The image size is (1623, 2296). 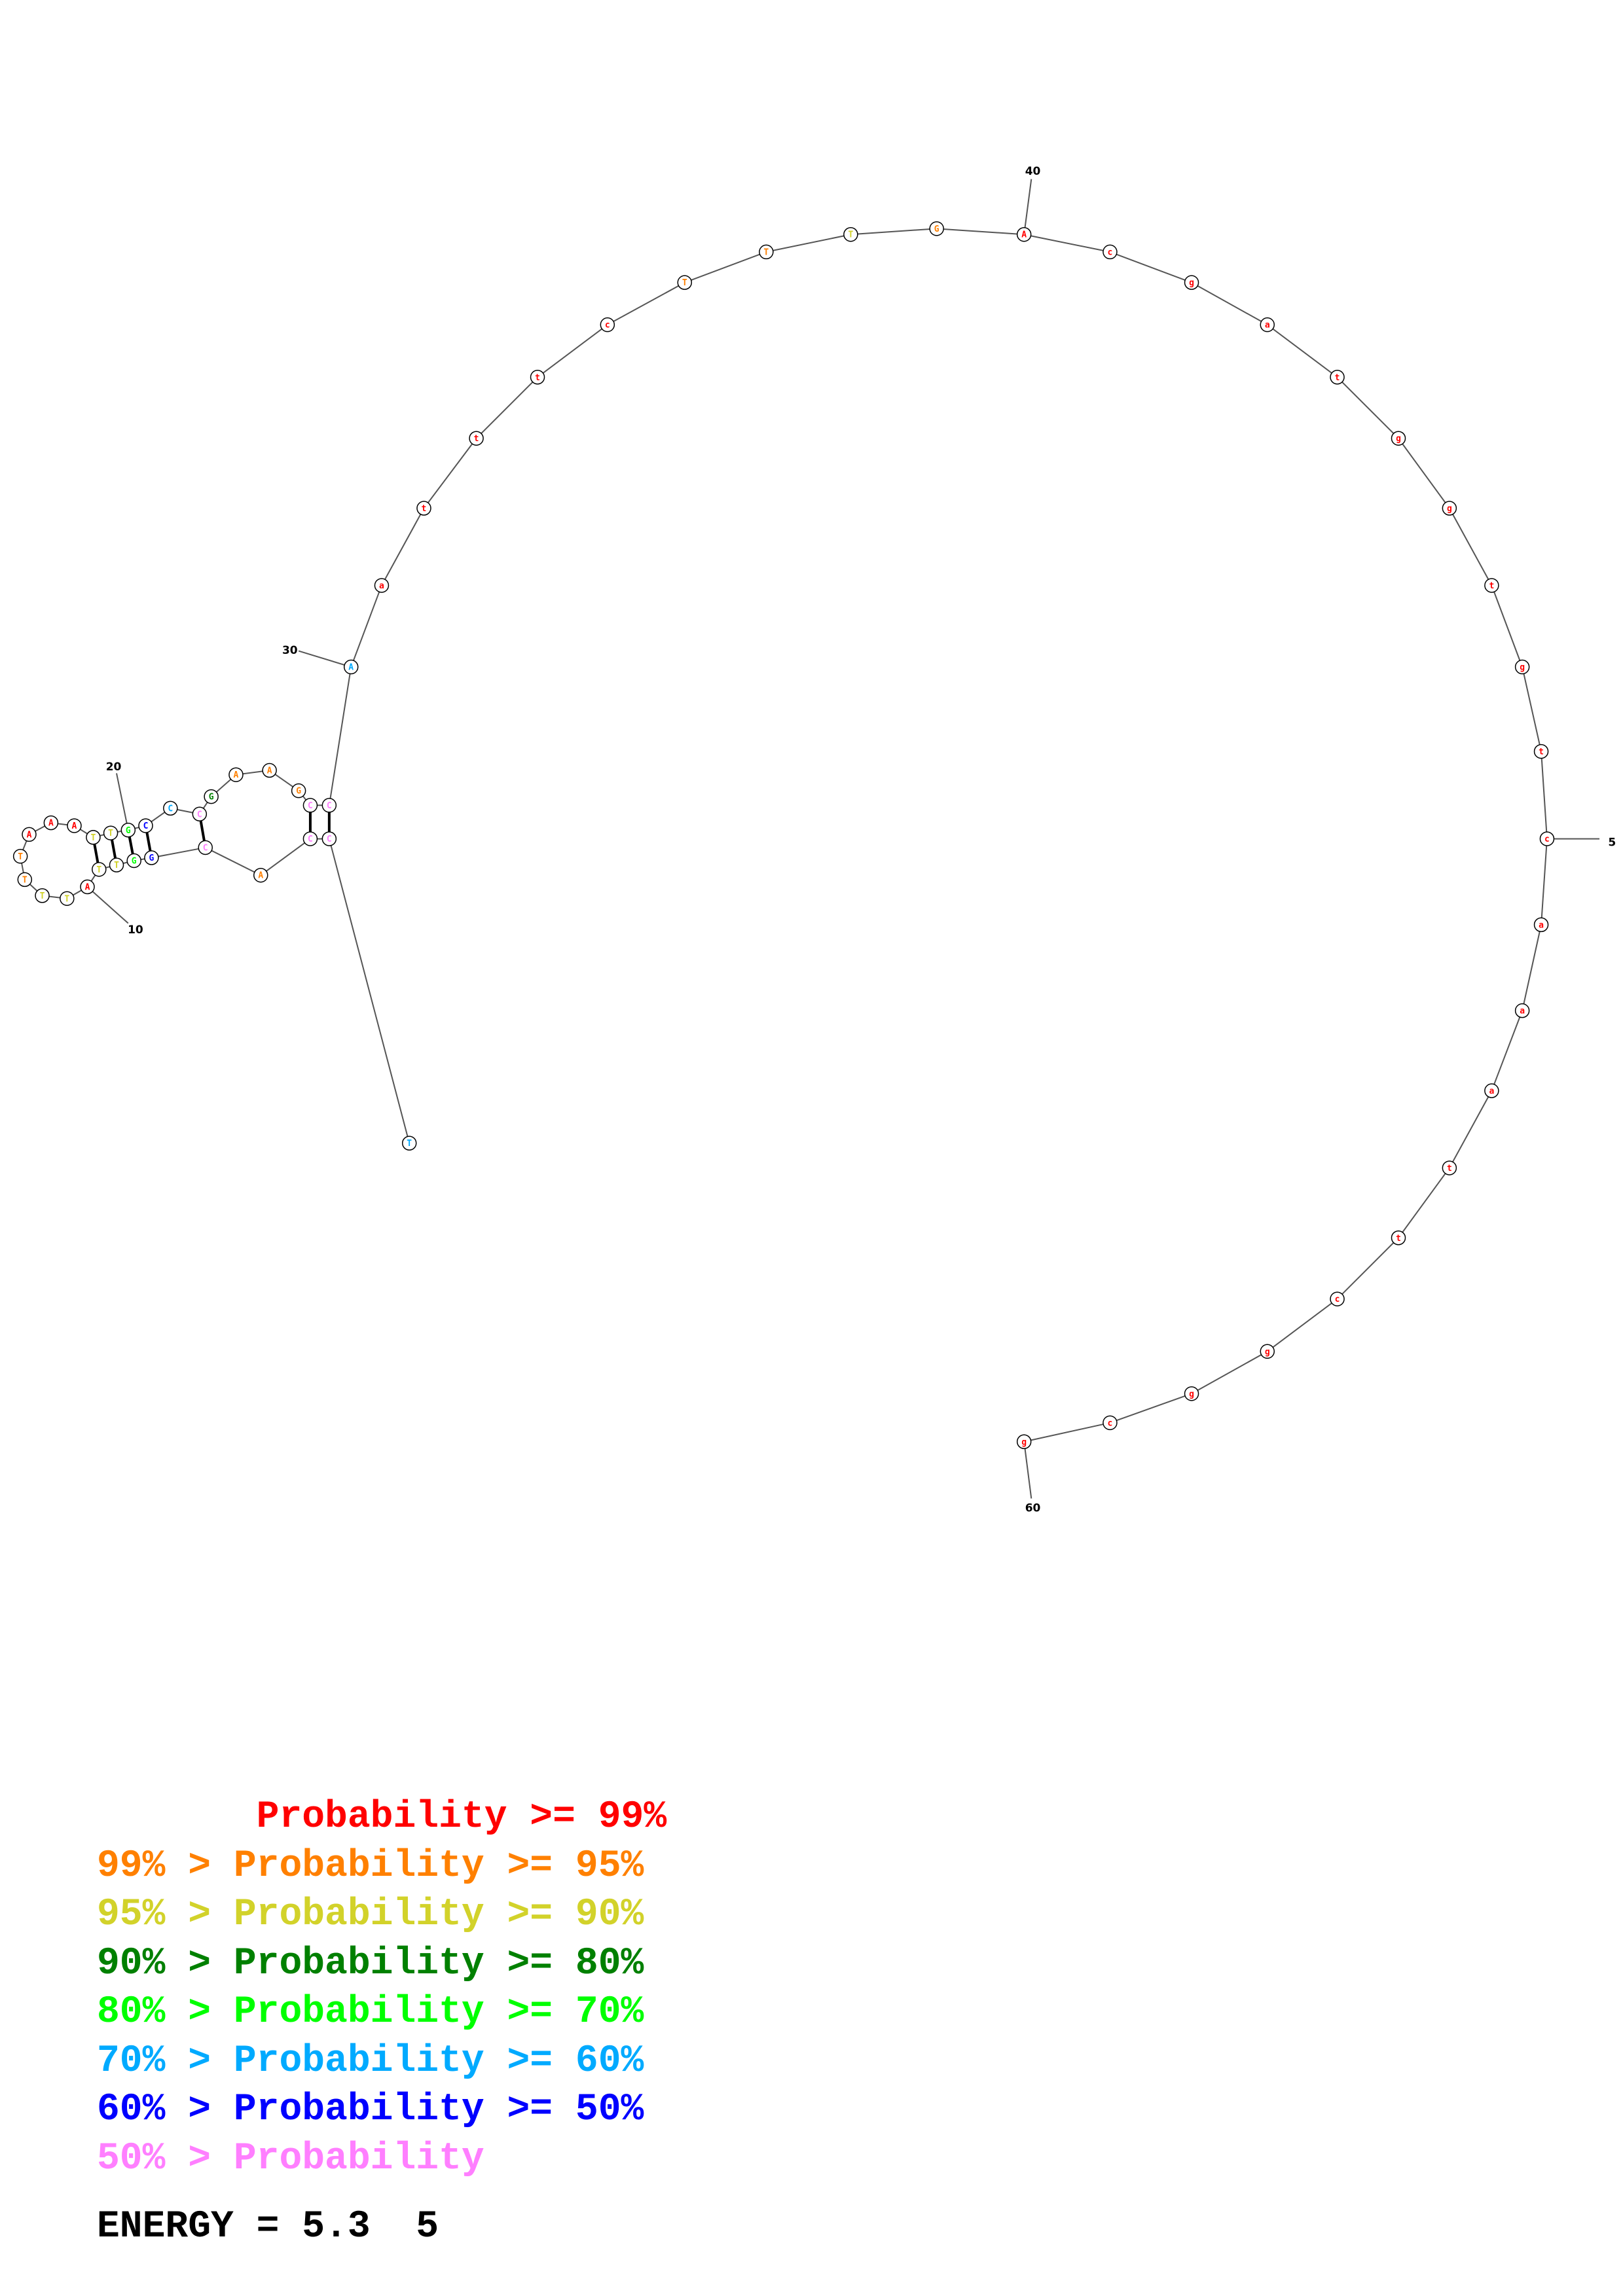 I want to click on legend-line: 70% > Probability >= 60%, so click(x=370, y=2061).